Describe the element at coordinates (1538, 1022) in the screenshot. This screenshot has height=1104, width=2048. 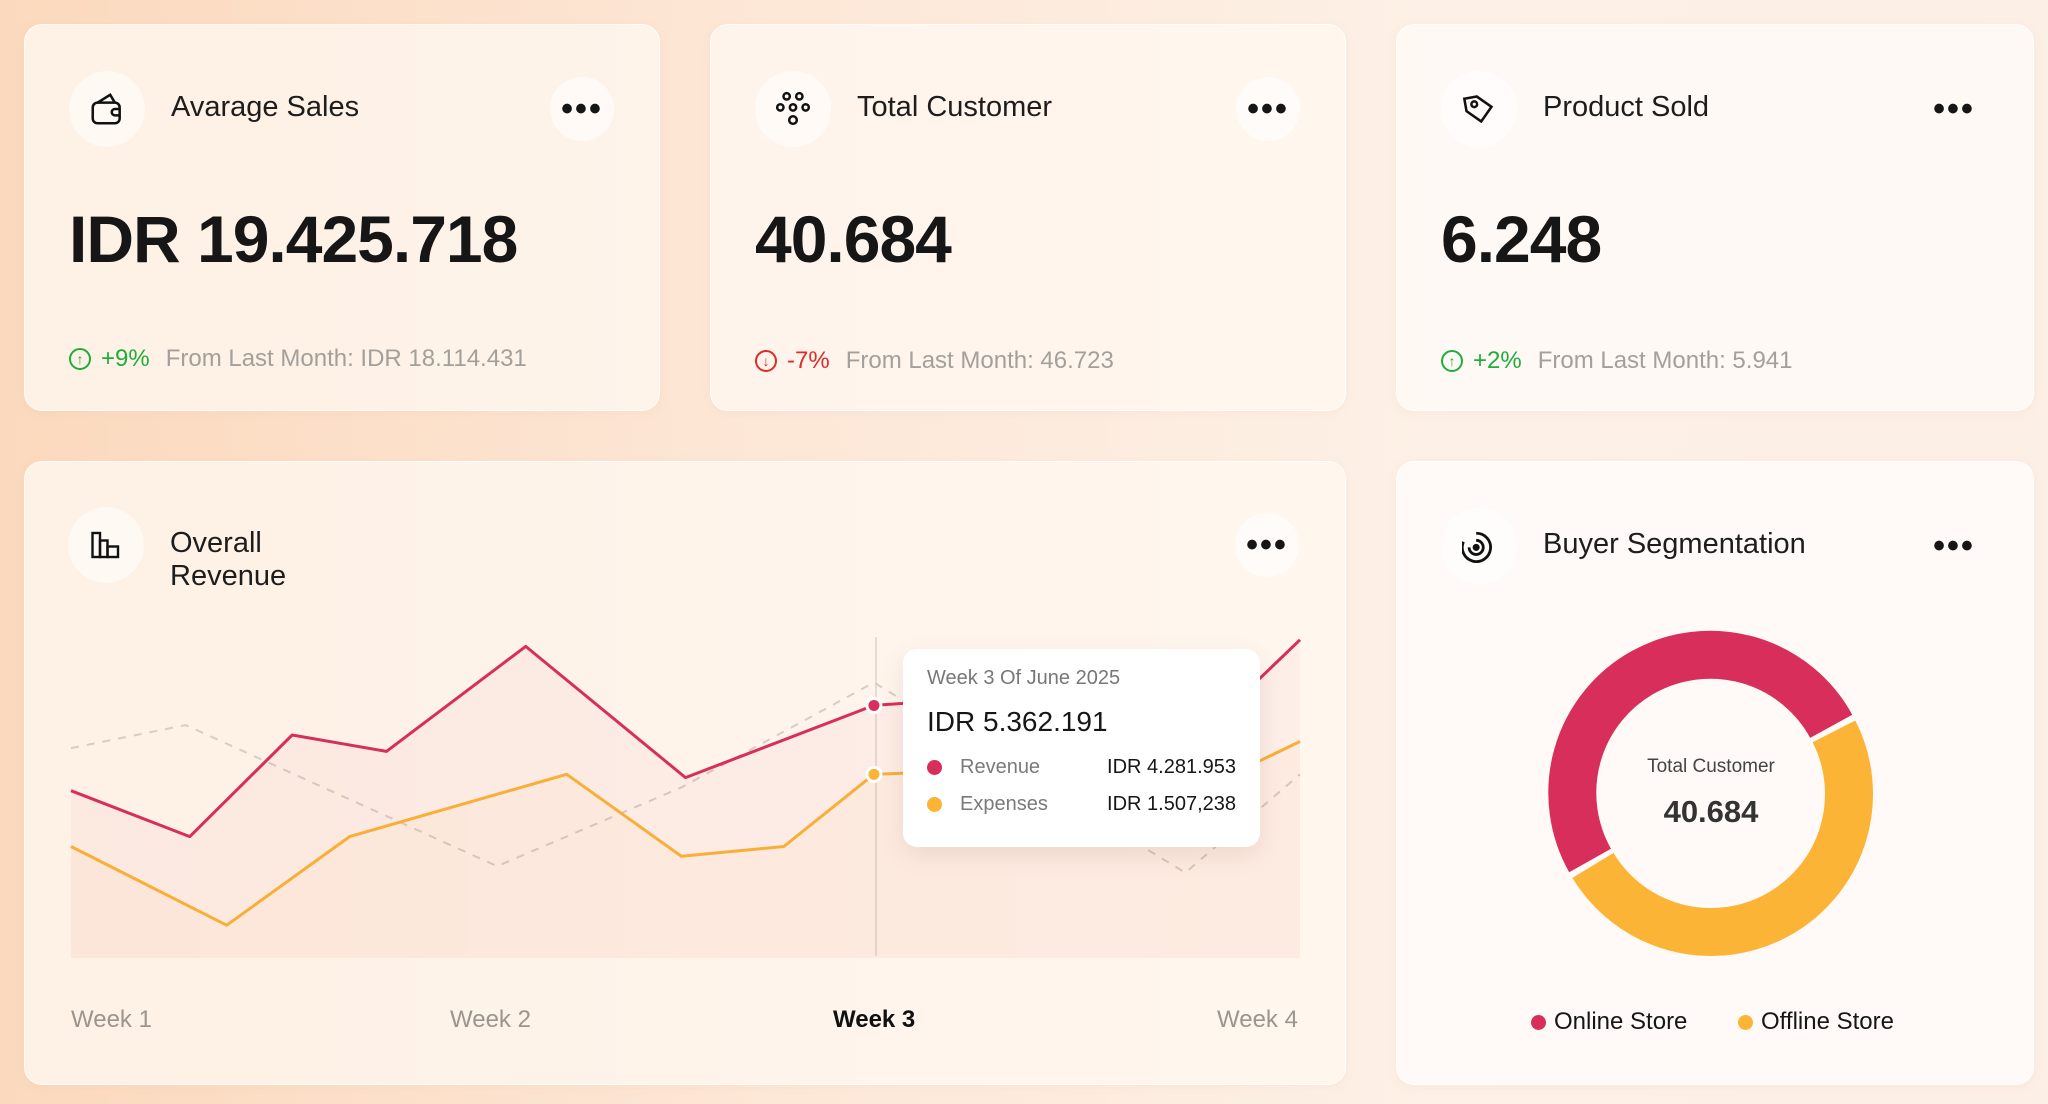
I see `online-dot-icon` at that location.